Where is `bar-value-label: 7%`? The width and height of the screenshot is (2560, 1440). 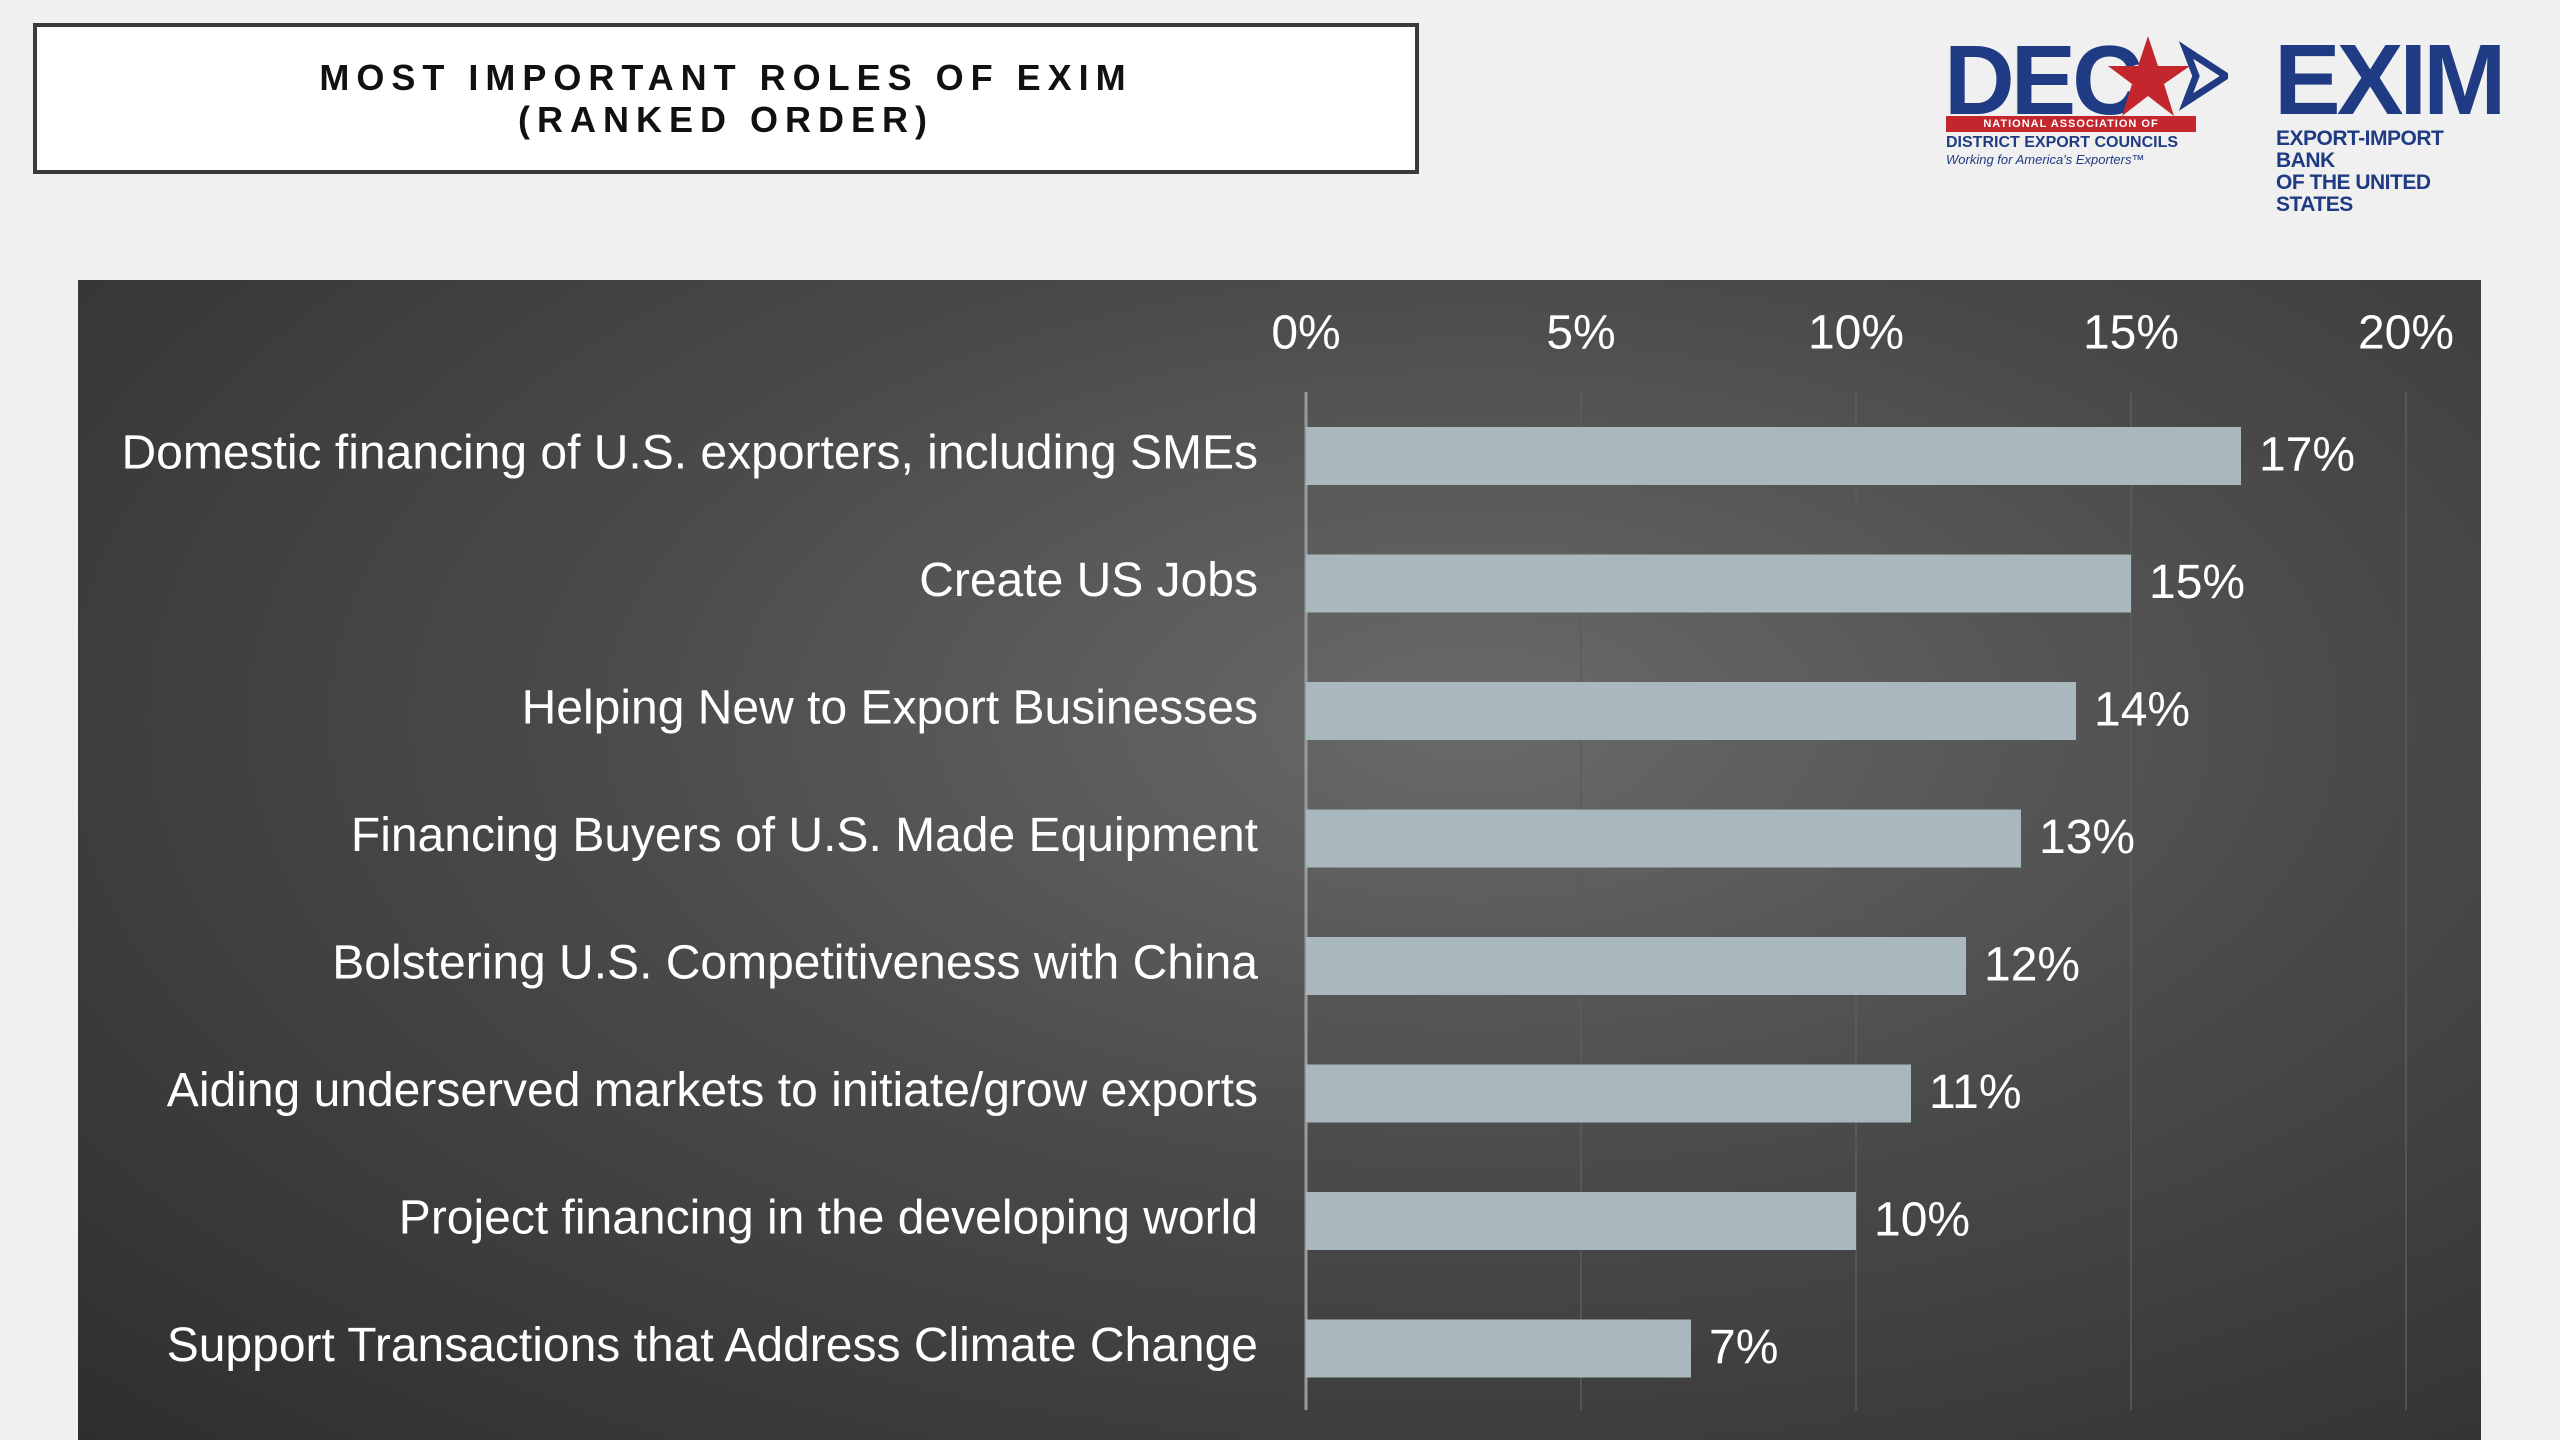 bar-value-label: 7% is located at coordinates (1743, 1347).